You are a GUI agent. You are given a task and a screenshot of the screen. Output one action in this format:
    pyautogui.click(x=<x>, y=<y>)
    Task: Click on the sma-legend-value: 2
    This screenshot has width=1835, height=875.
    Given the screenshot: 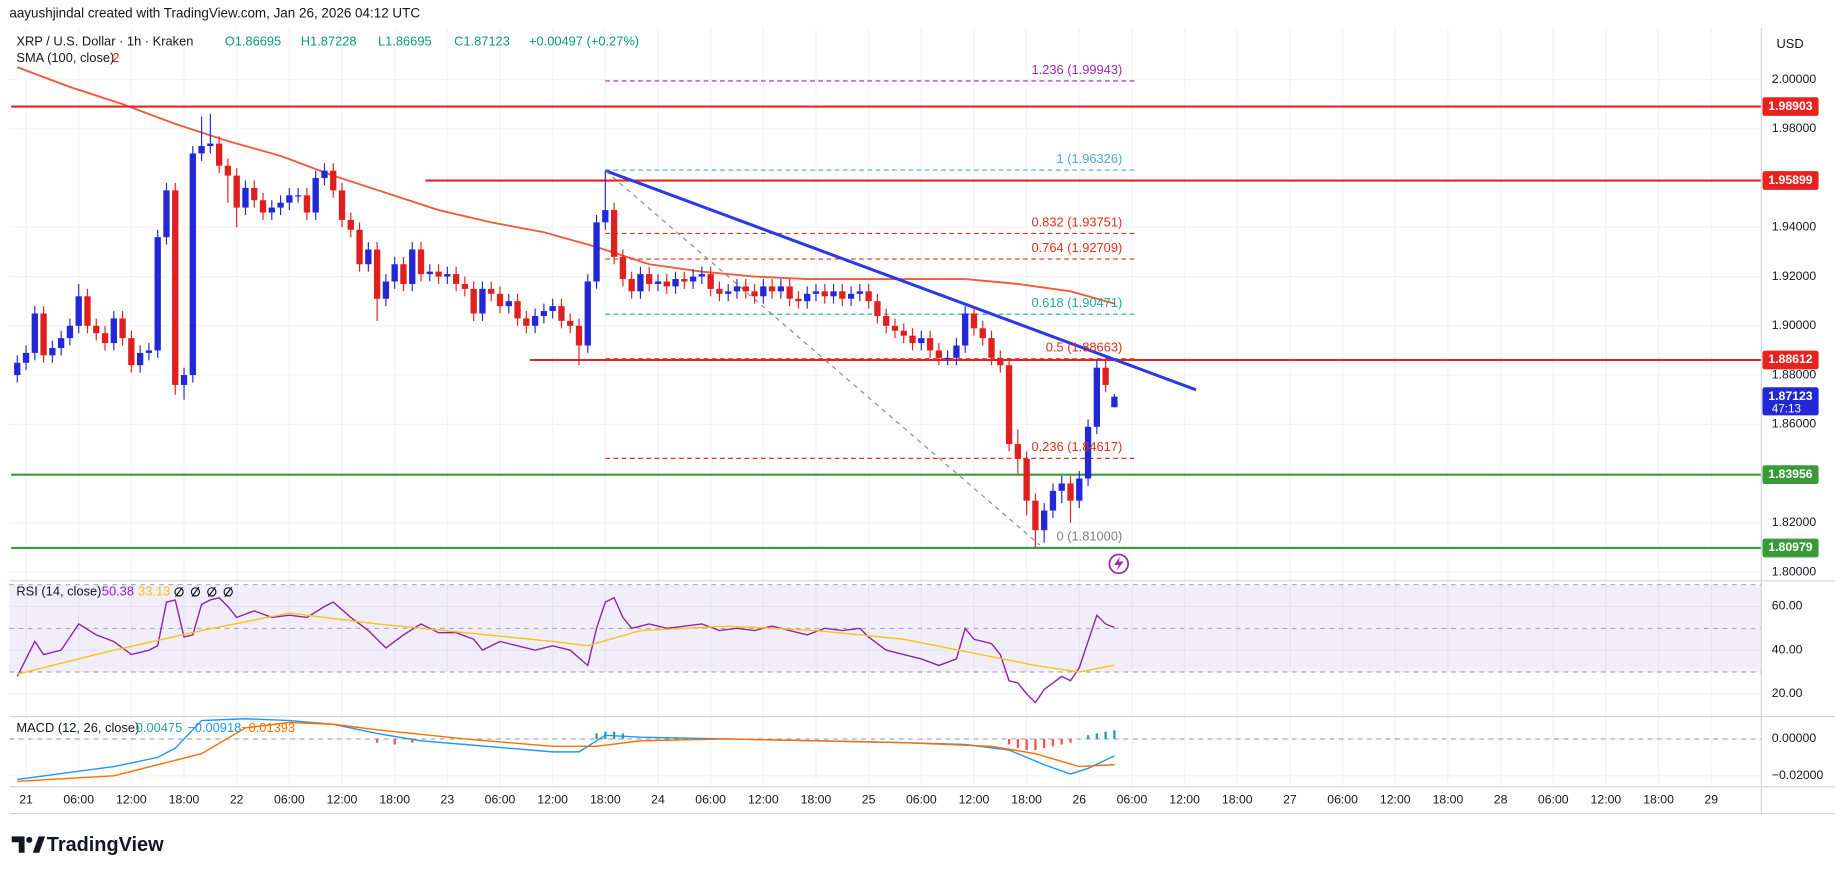 What is the action you would take?
    pyautogui.click(x=115, y=57)
    